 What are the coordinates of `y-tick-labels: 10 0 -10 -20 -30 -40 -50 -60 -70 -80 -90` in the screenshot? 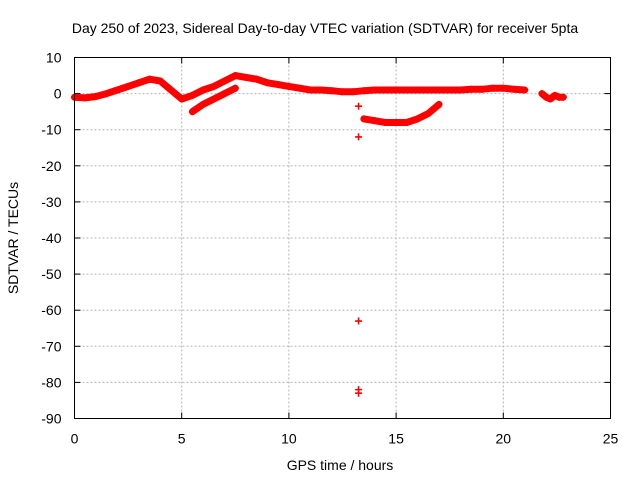 It's located at (51, 238).